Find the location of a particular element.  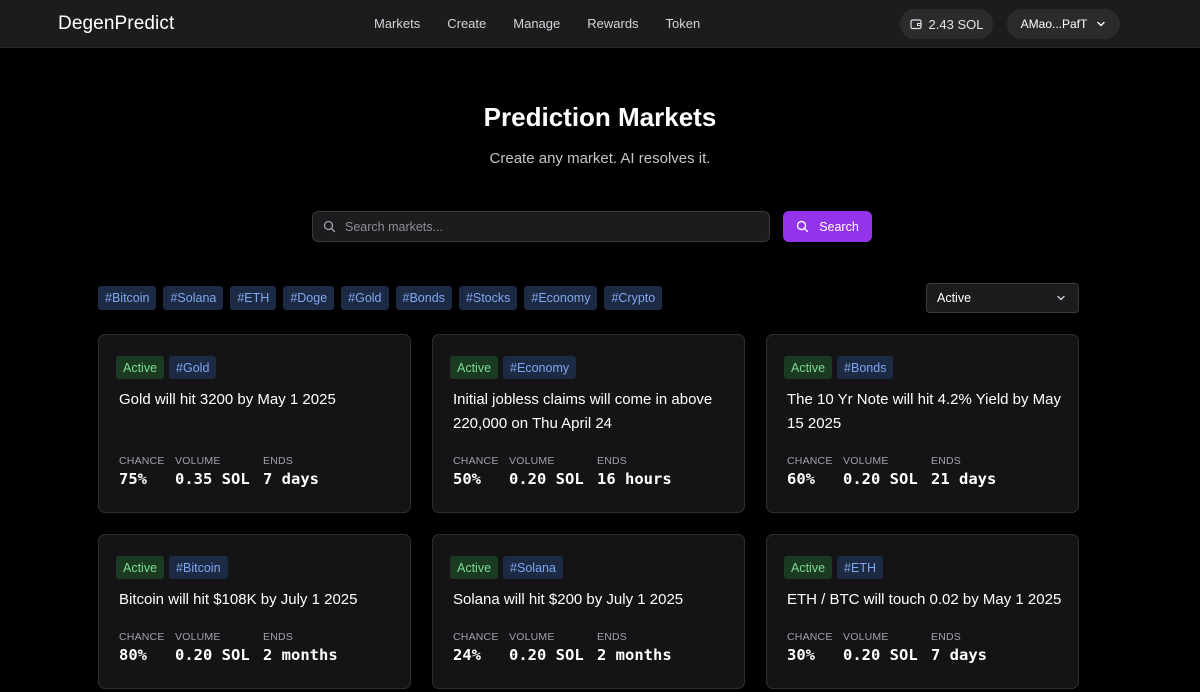

ends-value: 21 days is located at coordinates (964, 479).